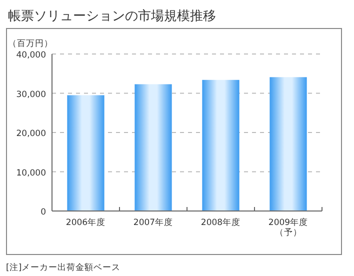 The image size is (354, 276). Describe the element at coordinates (30, 44) in the screenshot. I see `y-axis-title: （百万円）` at that location.